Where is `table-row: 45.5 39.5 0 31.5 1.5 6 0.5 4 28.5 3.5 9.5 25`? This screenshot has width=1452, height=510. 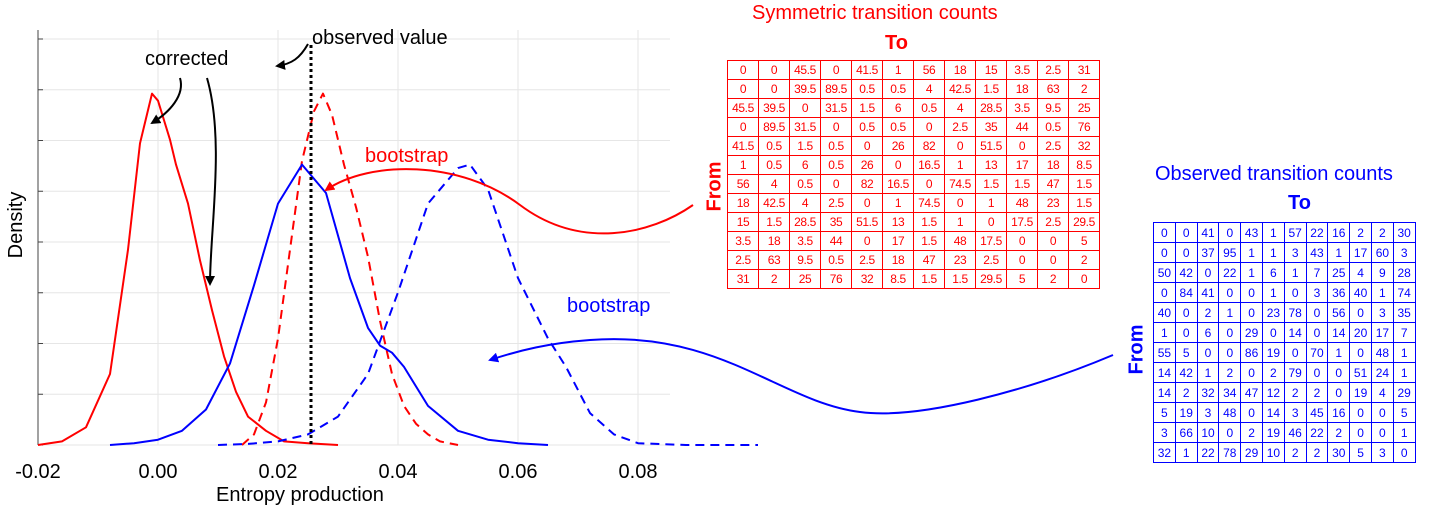 table-row: 45.5 39.5 0 31.5 1.5 6 0.5 4 28.5 3.5 9.5 25 is located at coordinates (913, 108).